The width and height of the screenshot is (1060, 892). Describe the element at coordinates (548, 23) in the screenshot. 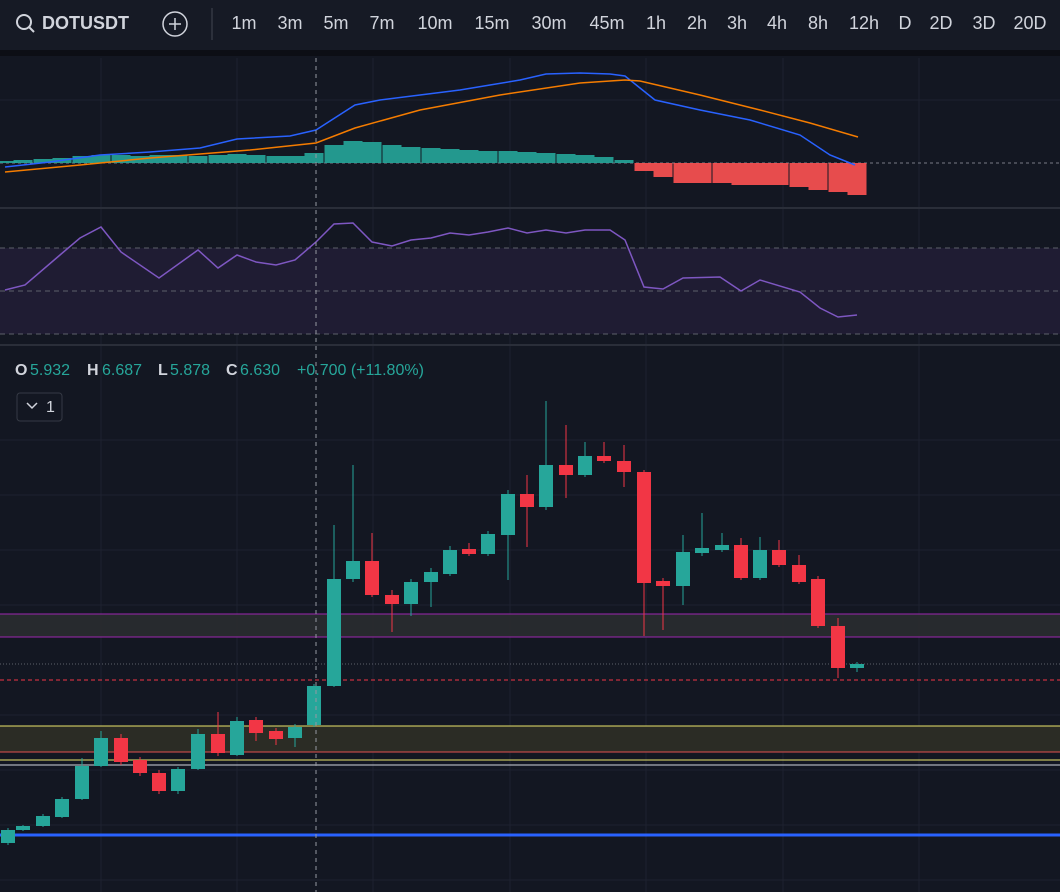

I see `interval-button: 30m` at that location.